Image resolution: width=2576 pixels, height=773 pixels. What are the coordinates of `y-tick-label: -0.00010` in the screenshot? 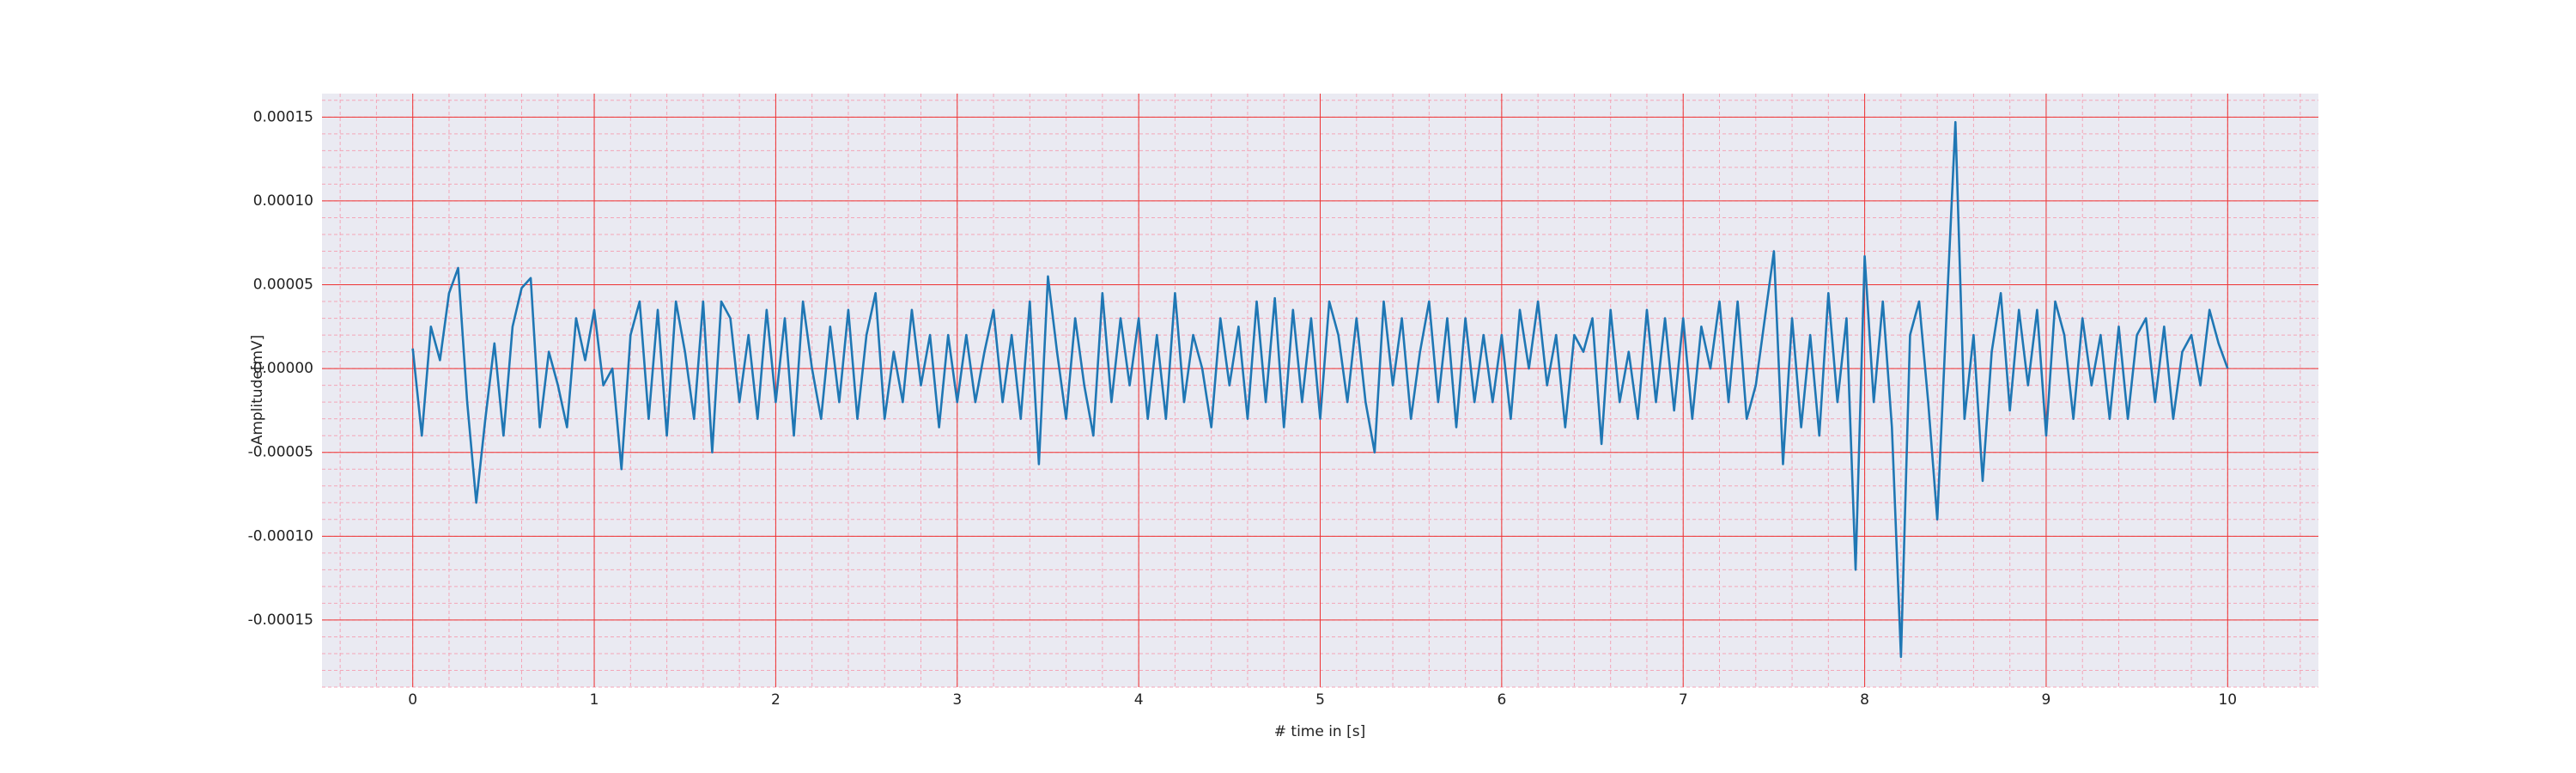 It's located at (280, 536).